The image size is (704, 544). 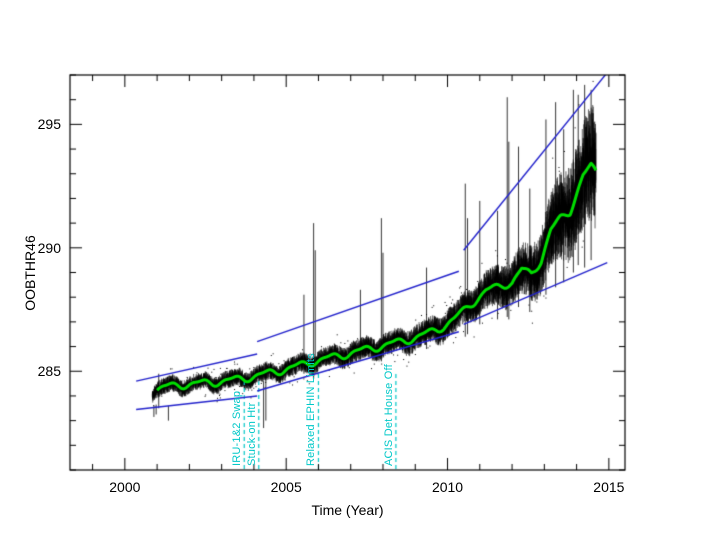 I want to click on x-tick-label: 2010, so click(x=447, y=487).